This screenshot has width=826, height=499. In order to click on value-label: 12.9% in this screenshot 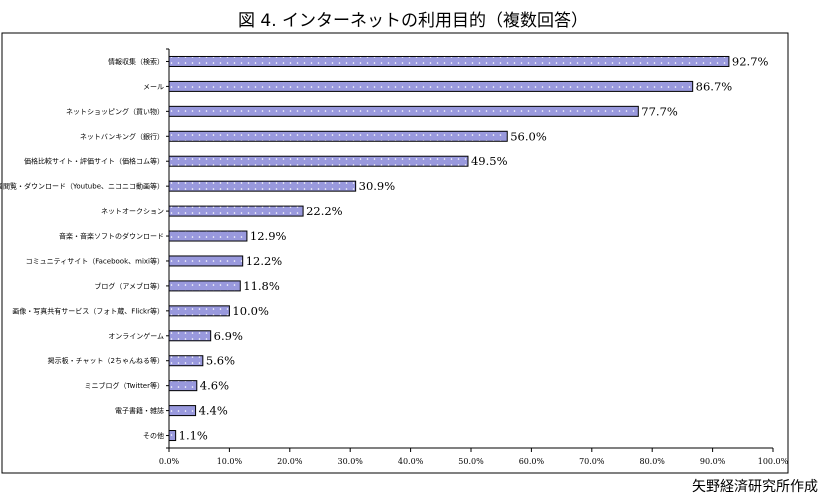, I will do `click(268, 236)`.